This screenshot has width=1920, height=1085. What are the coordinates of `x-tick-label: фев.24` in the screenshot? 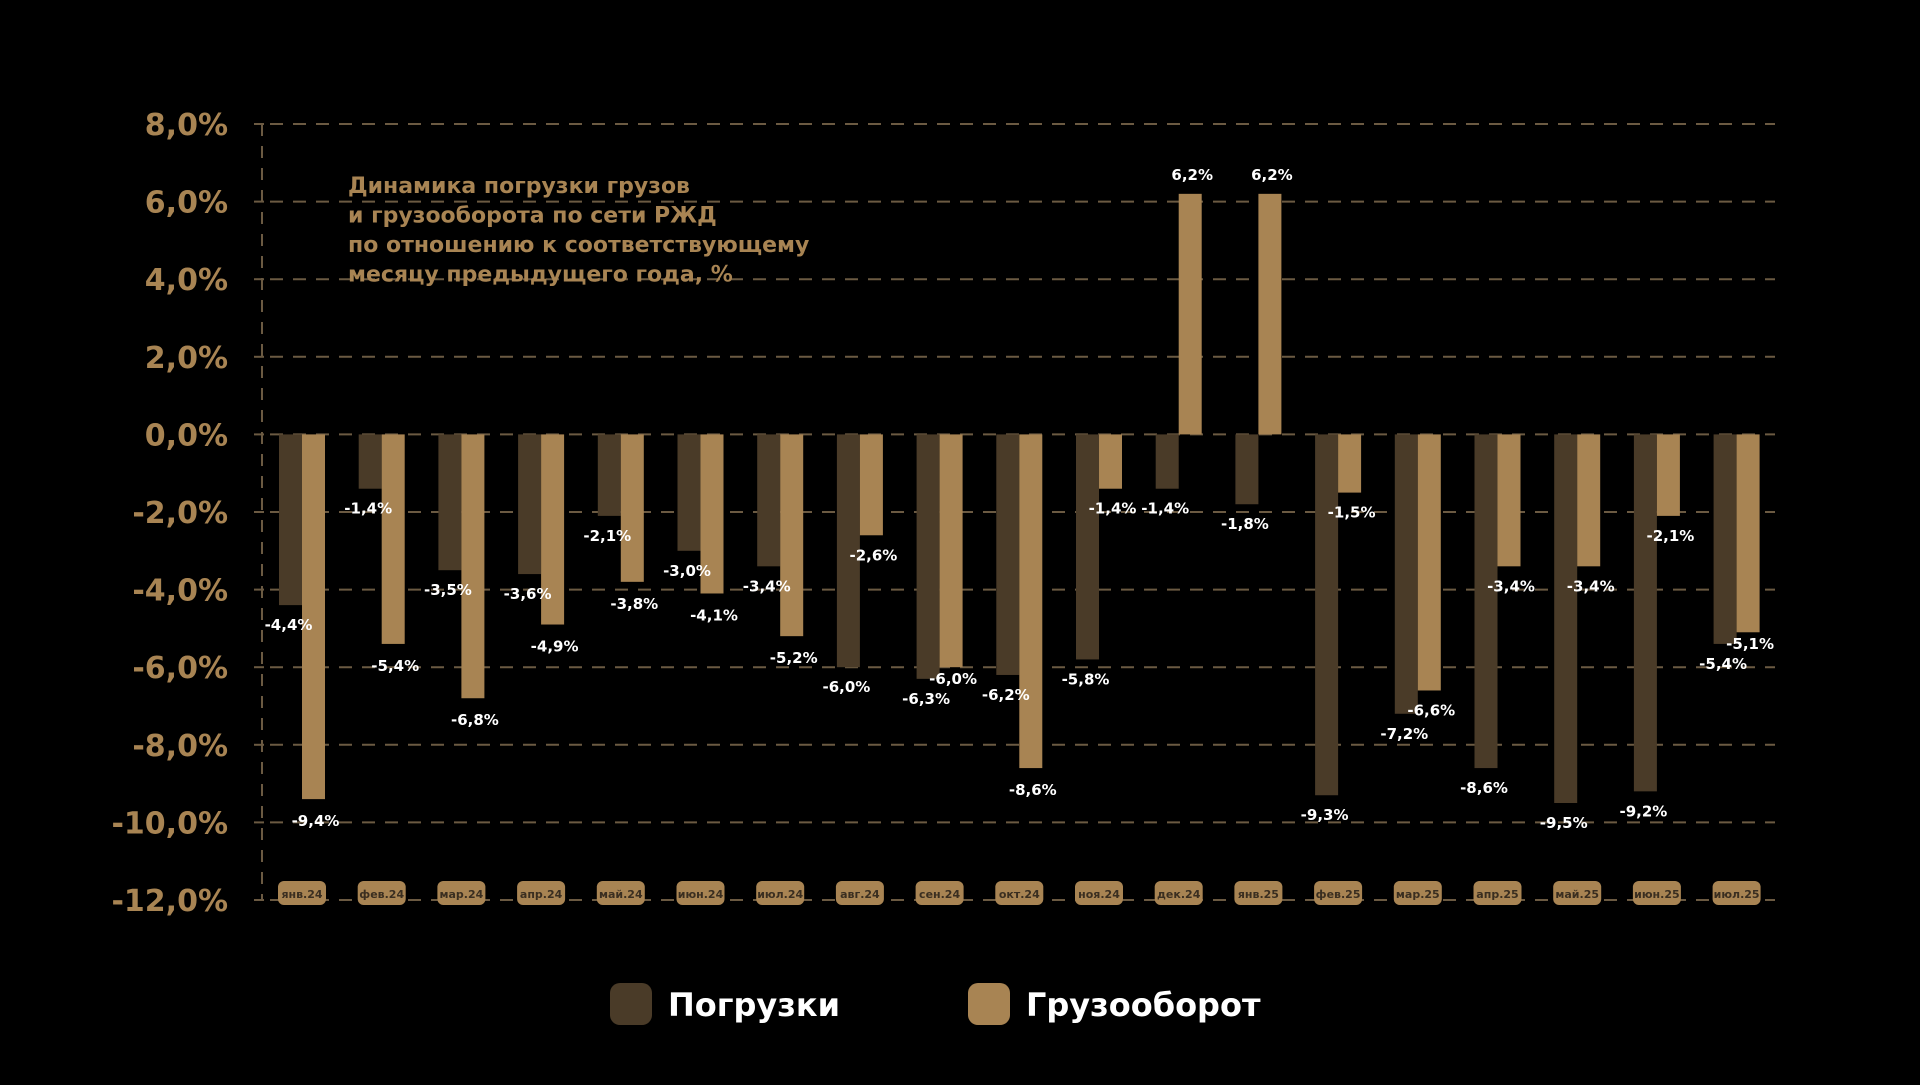 It's located at (381, 894).